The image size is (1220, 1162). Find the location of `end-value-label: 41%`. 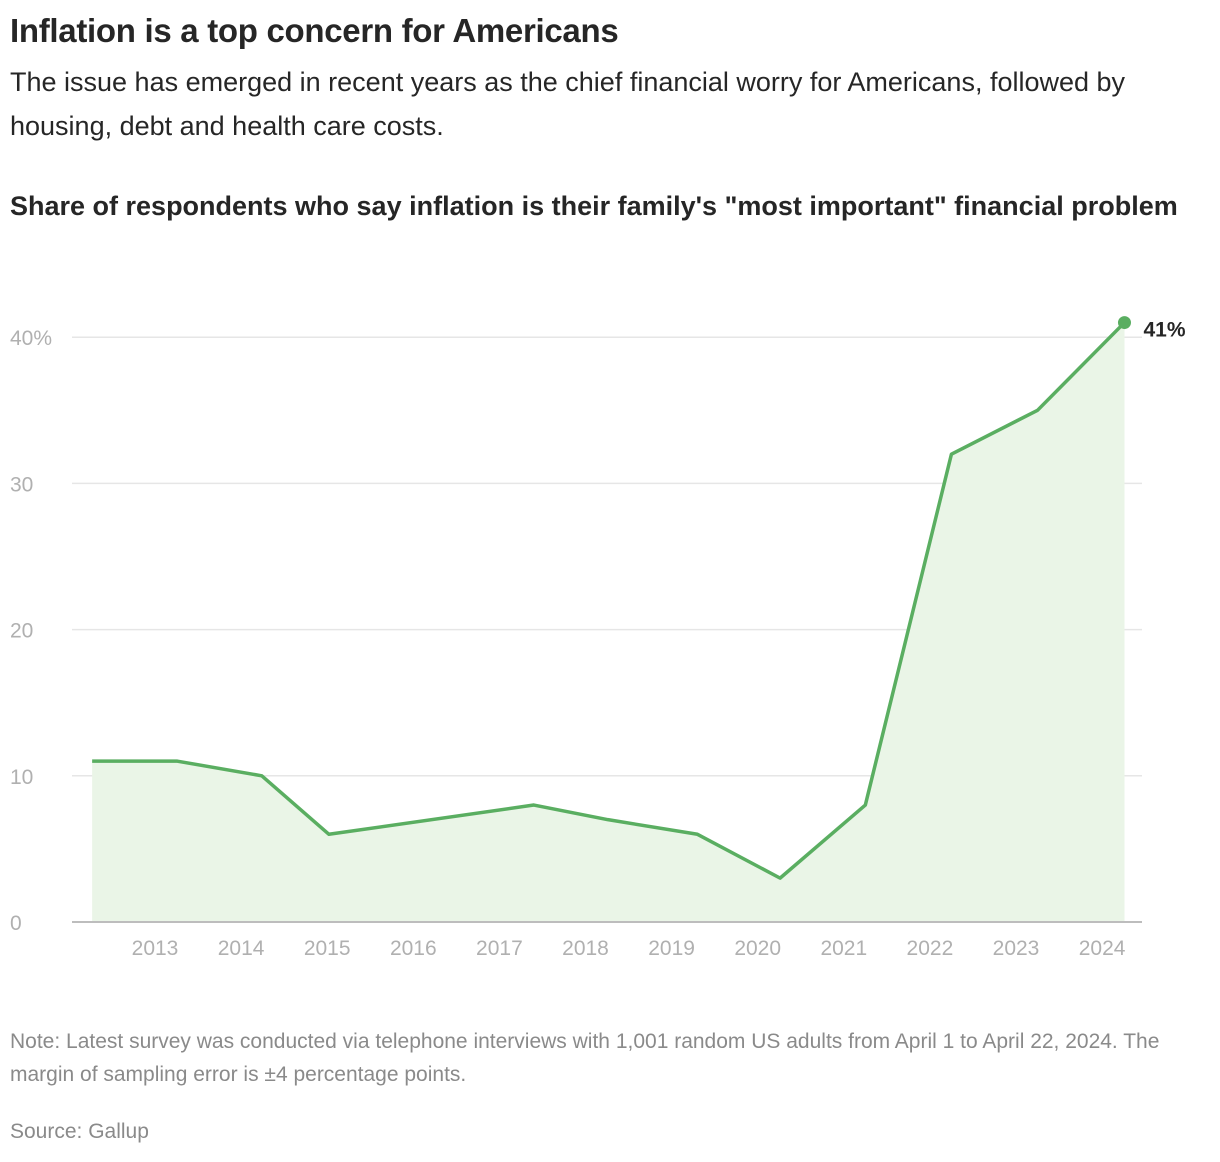

end-value-label: 41% is located at coordinates (1164, 330).